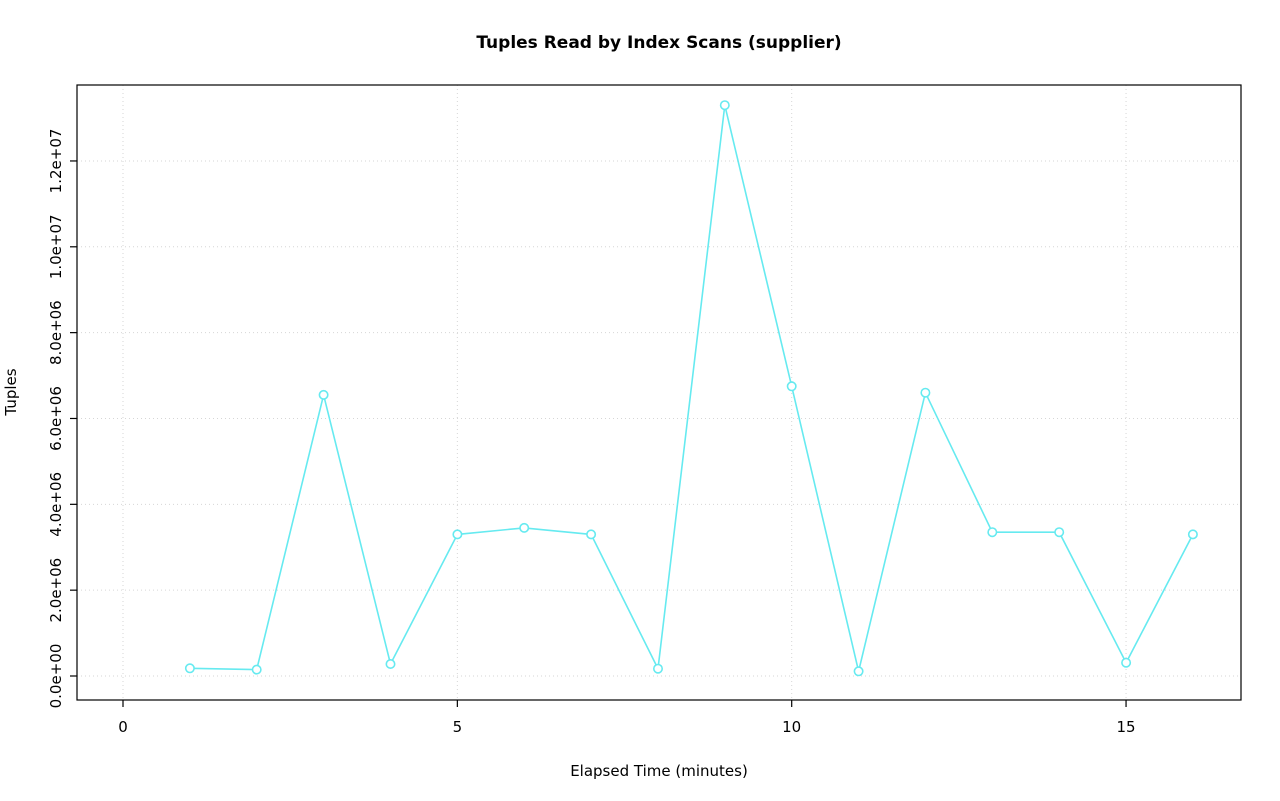 This screenshot has height=801, width=1280. Describe the element at coordinates (659, 771) in the screenshot. I see `x-axis-title: Elapsed Time (minutes)` at that location.